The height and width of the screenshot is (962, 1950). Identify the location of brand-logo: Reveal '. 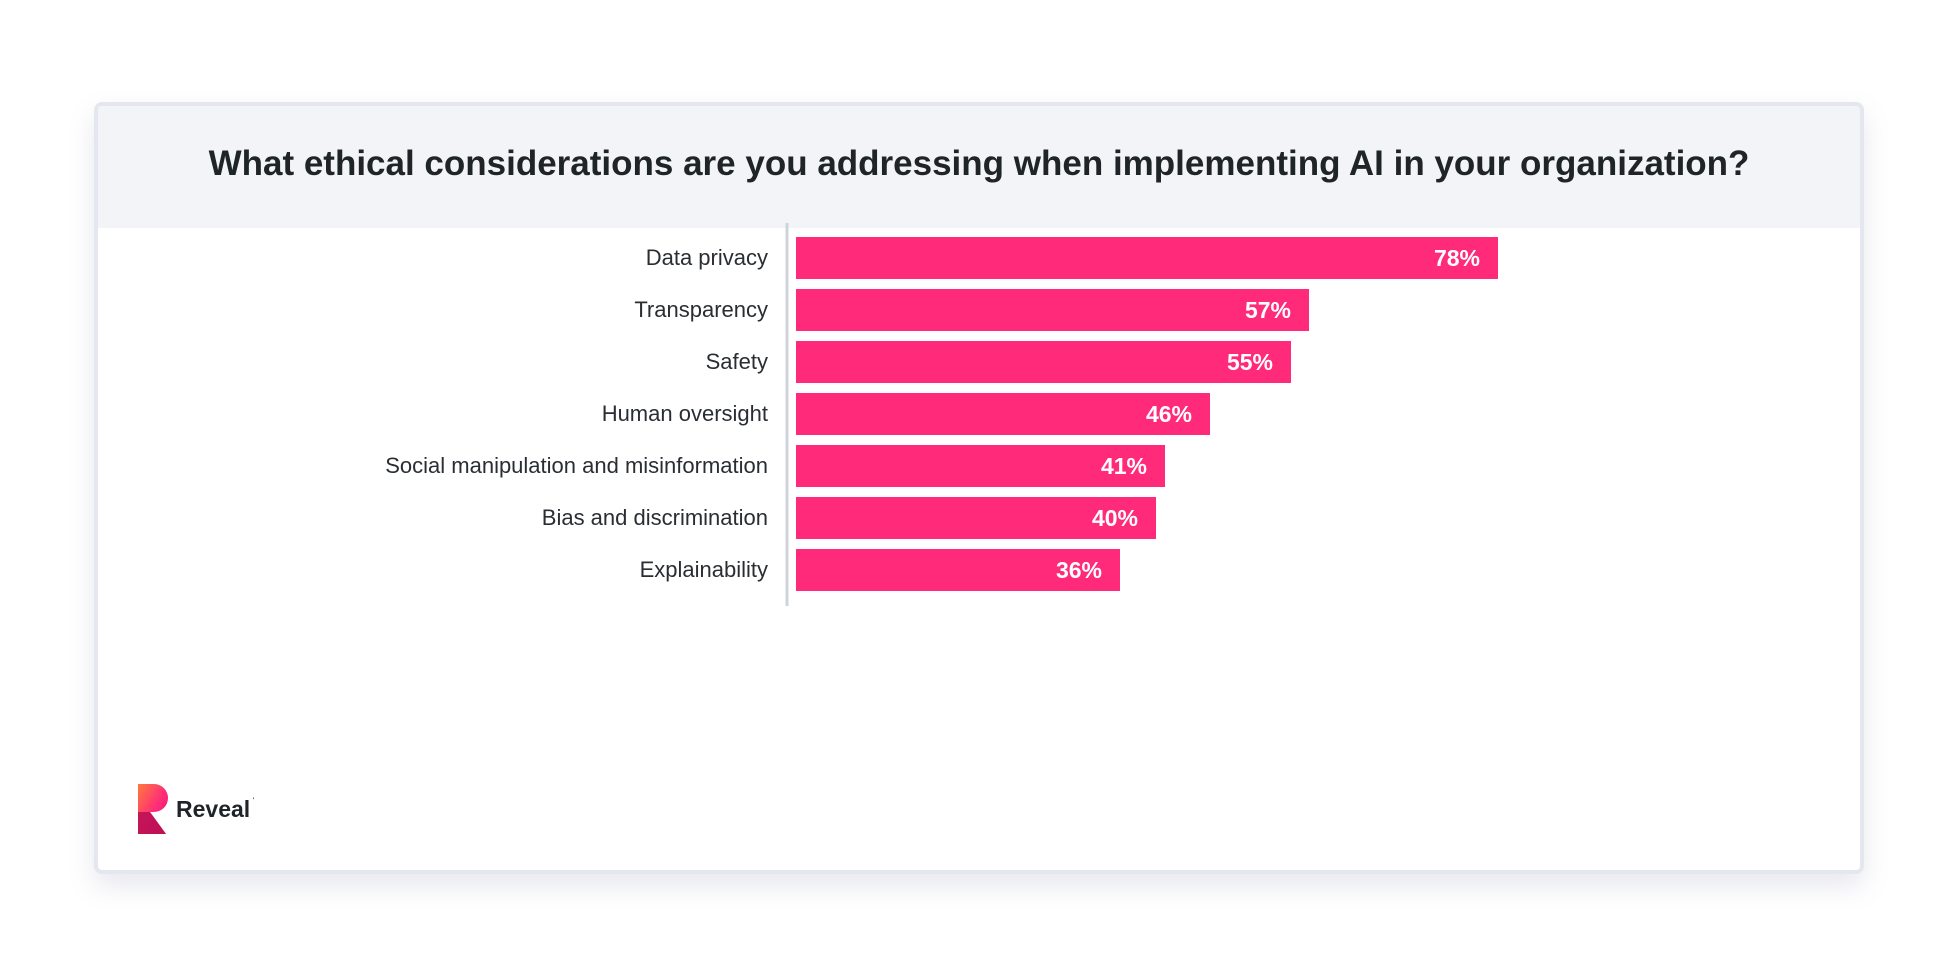
(195, 809).